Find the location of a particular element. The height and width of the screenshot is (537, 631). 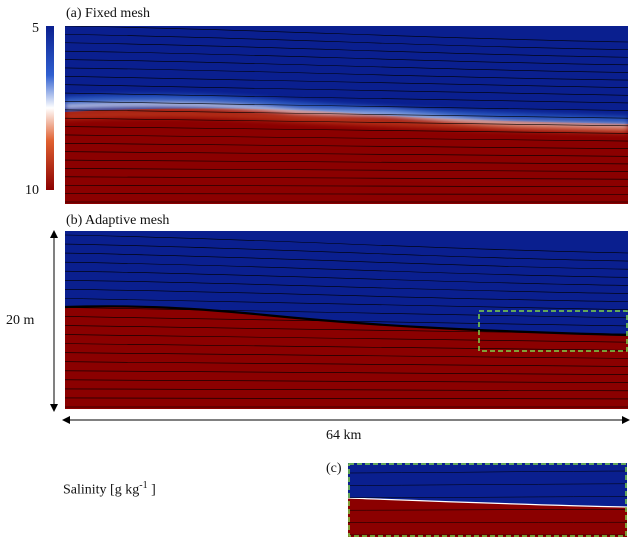

mixing-zone-orange is located at coordinates (346, 121).